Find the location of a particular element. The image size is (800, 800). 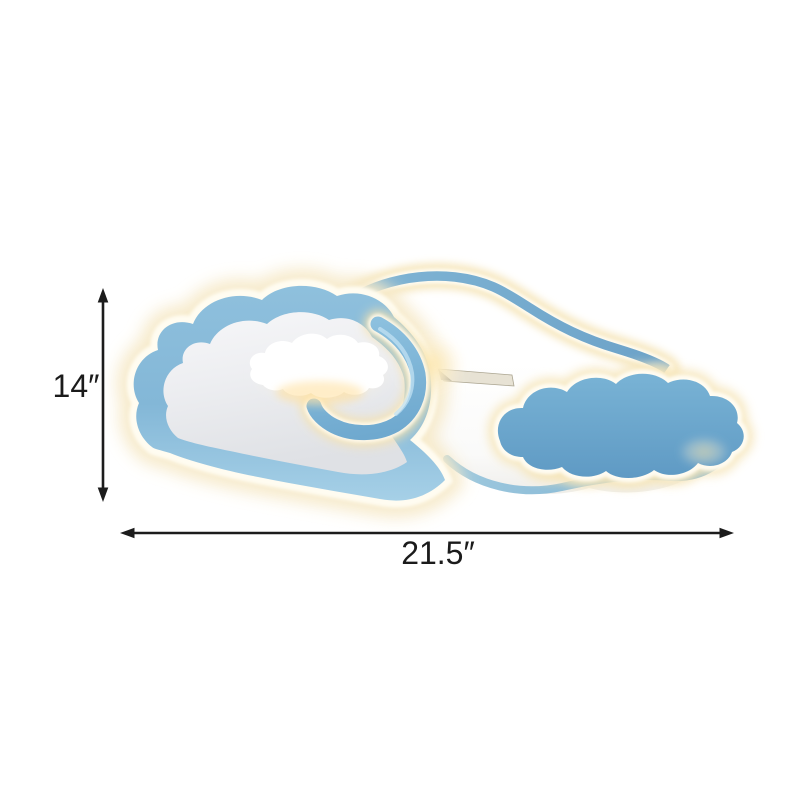

left-cloud is located at coordinates (291, 393).